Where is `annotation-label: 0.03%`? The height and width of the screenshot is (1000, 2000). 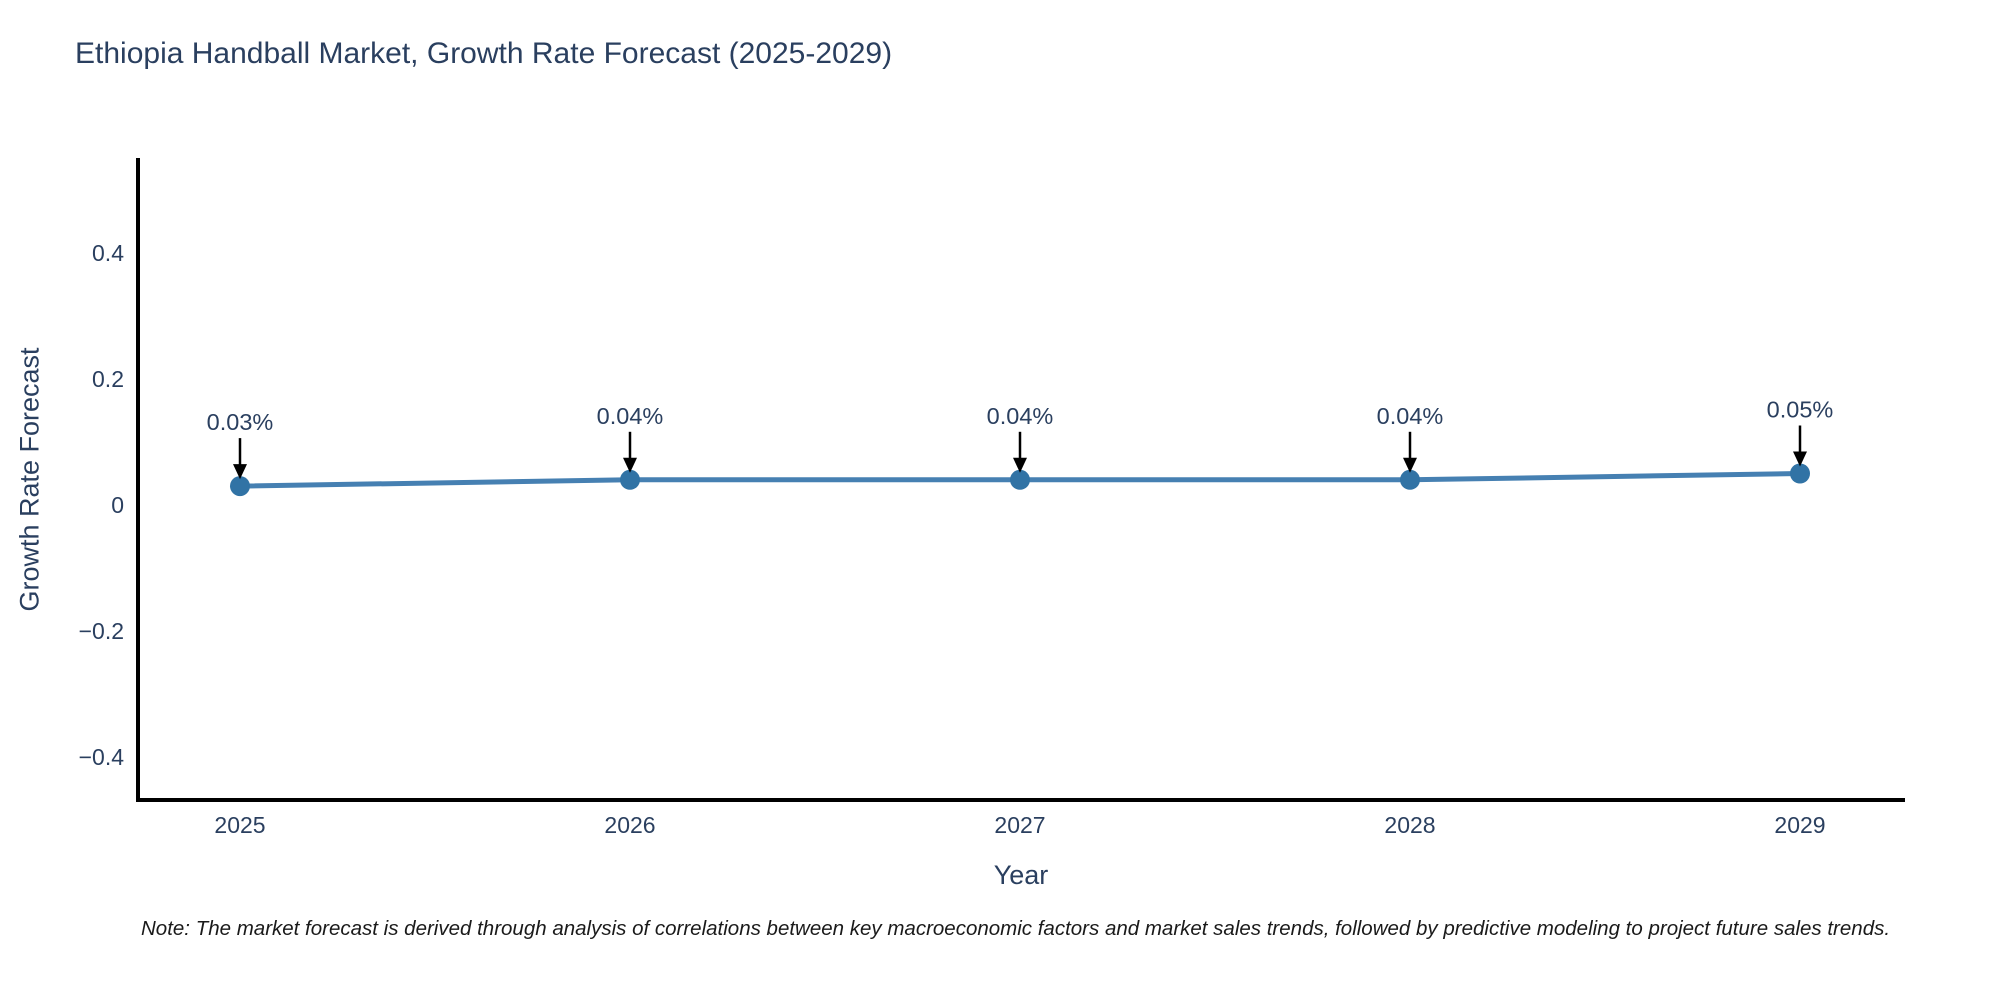 annotation-label: 0.03% is located at coordinates (240, 422).